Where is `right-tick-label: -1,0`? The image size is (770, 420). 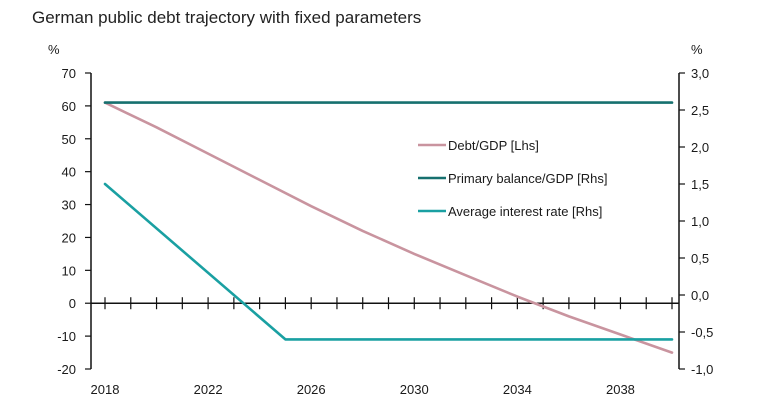 right-tick-label: -1,0 is located at coordinates (702, 369).